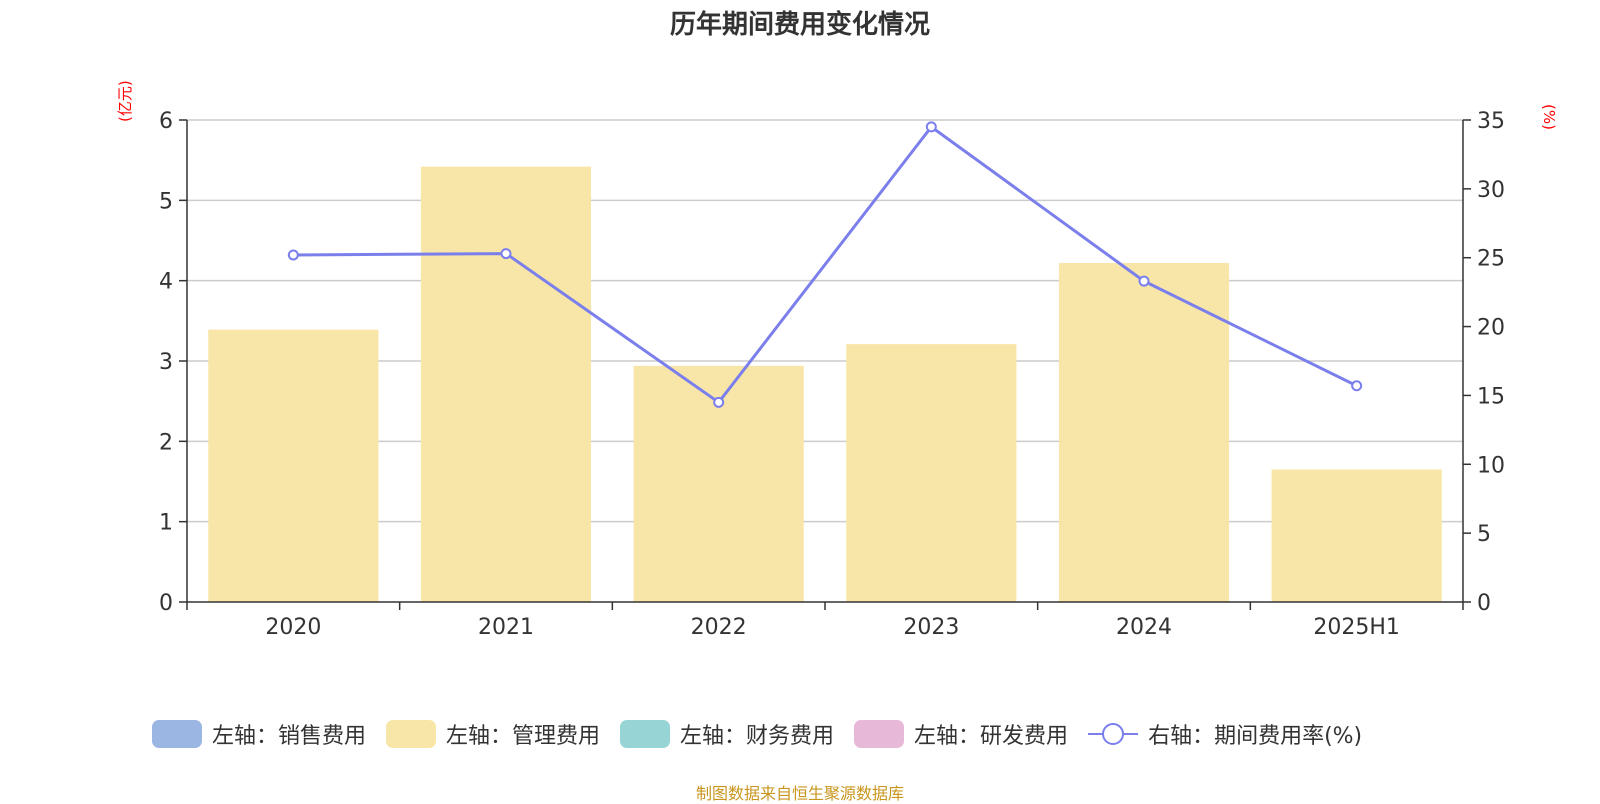 Image resolution: width=1600 pixels, height=804 pixels. I want to click on data-source-note: 制图数据来自恒生聚源数据库, so click(799, 793).